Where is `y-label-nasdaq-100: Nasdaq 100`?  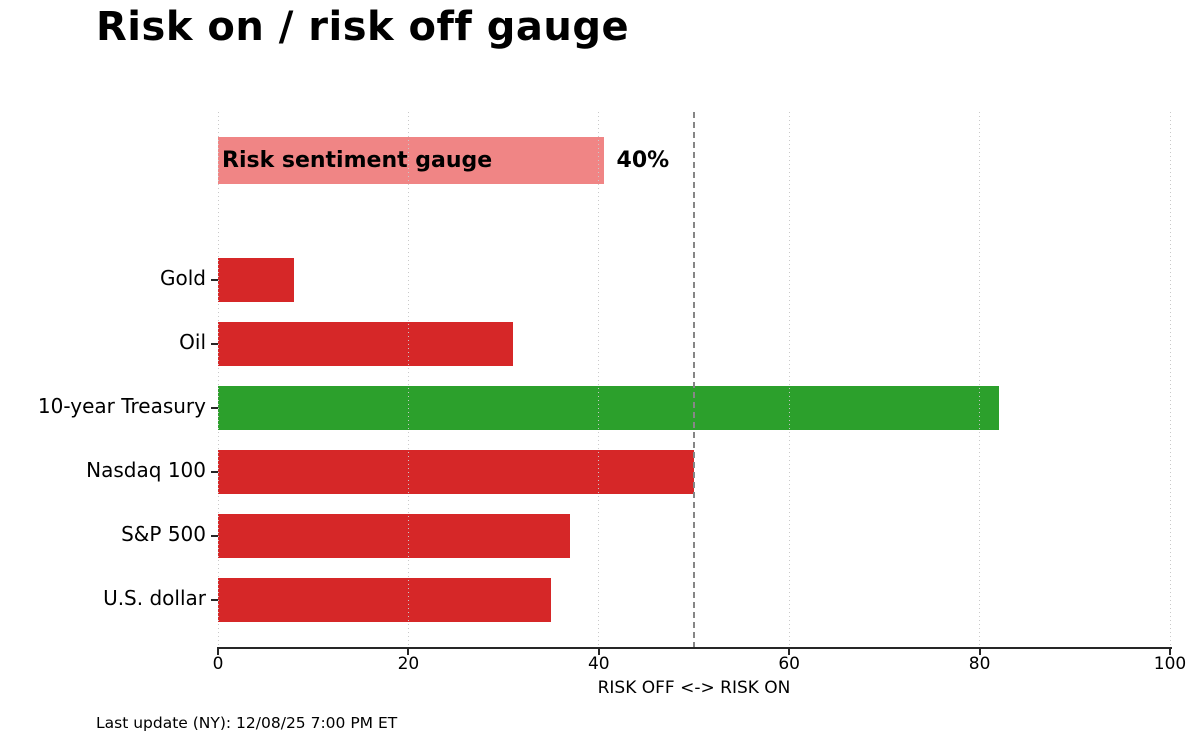
y-label-nasdaq-100: Nasdaq 100 is located at coordinates (146, 470).